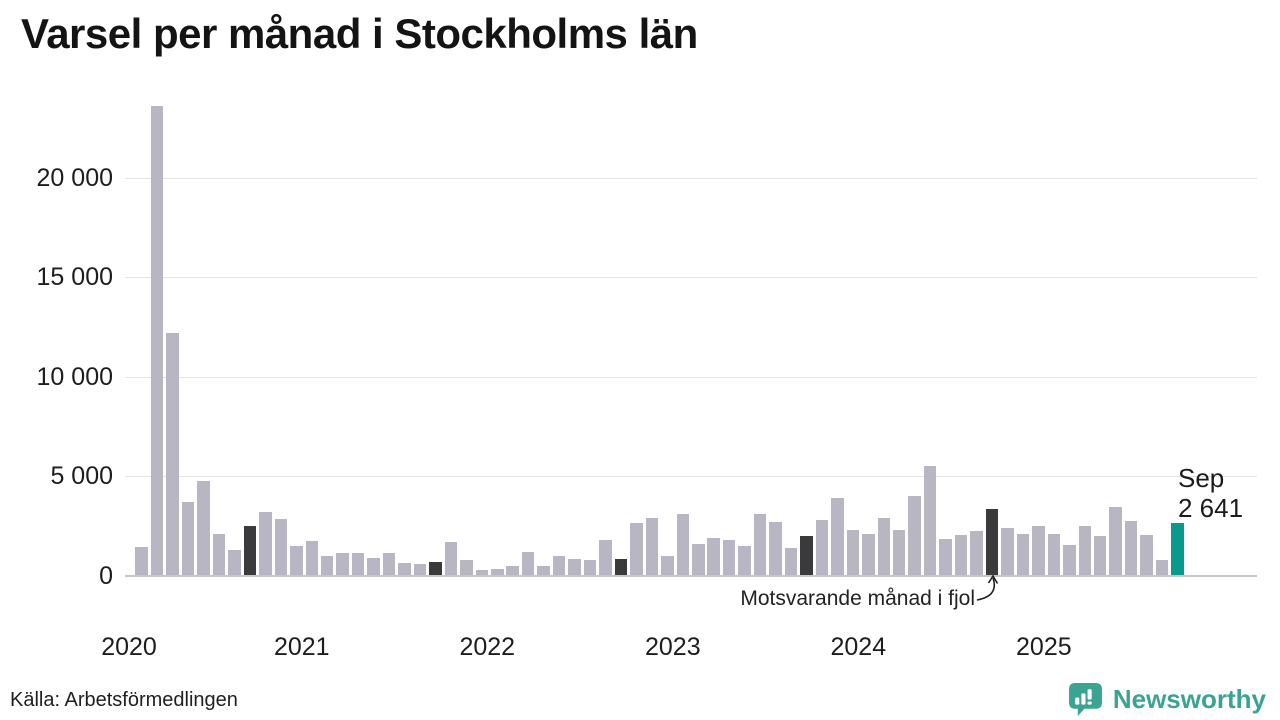 The width and height of the screenshot is (1280, 720). Describe the element at coordinates (636, 549) in the screenshot. I see `bar-okt-2022` at that location.